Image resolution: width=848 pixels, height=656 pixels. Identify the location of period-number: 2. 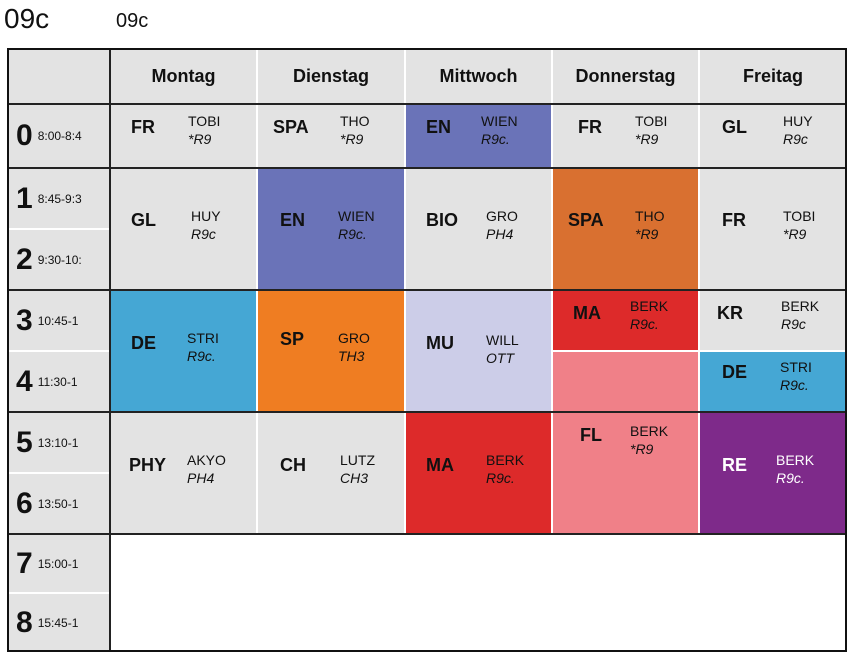
(24, 259).